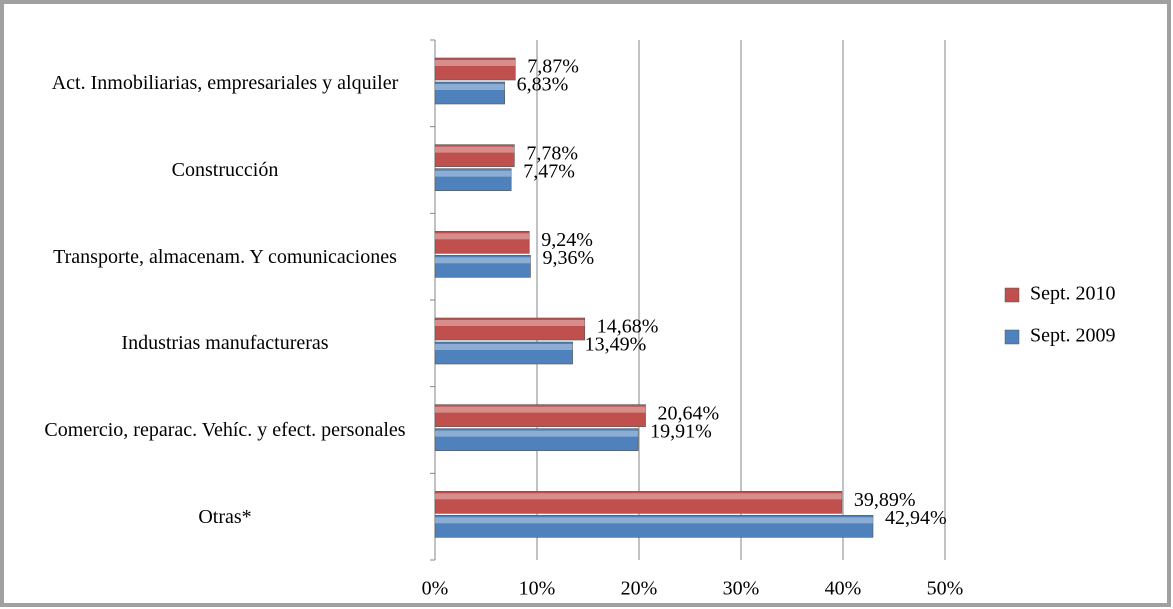 The image size is (1173, 609). What do you see at coordinates (1073, 294) in the screenshot?
I see `legend-label: Sept. 2010` at bounding box center [1073, 294].